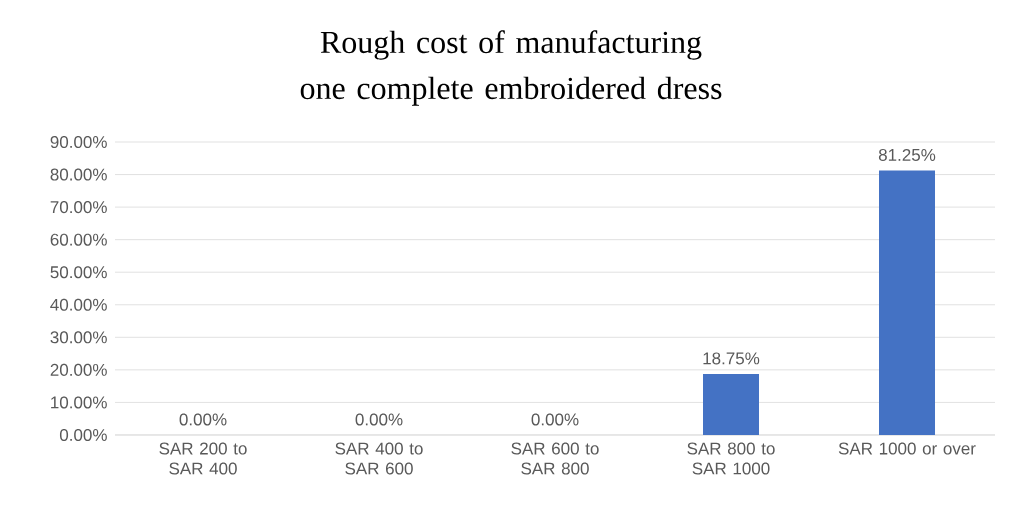  What do you see at coordinates (555, 458) in the screenshot?
I see `x-tick-label: SAR 600 to SAR 800` at bounding box center [555, 458].